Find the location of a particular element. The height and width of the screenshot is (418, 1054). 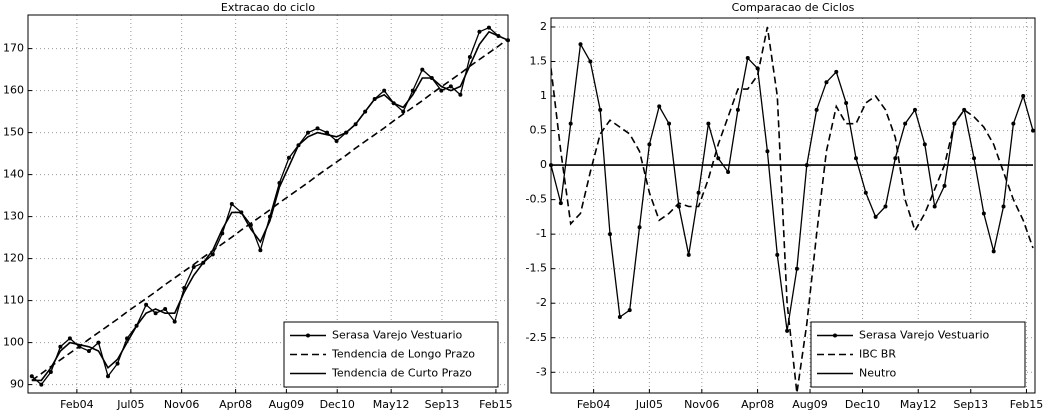

x-tick-label: Dec10 is located at coordinates (862, 404).